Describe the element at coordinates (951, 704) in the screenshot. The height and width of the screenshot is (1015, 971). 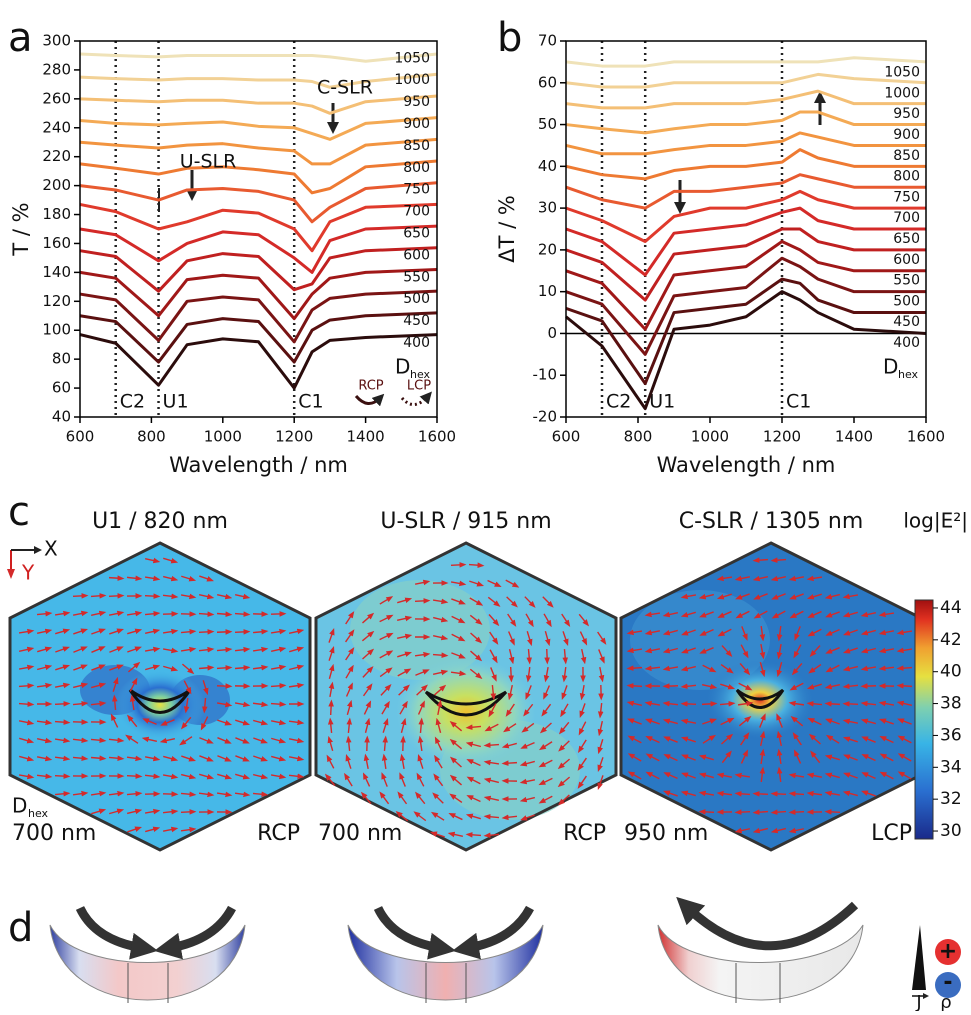
I see `colorbar-tick-label: 38` at that location.